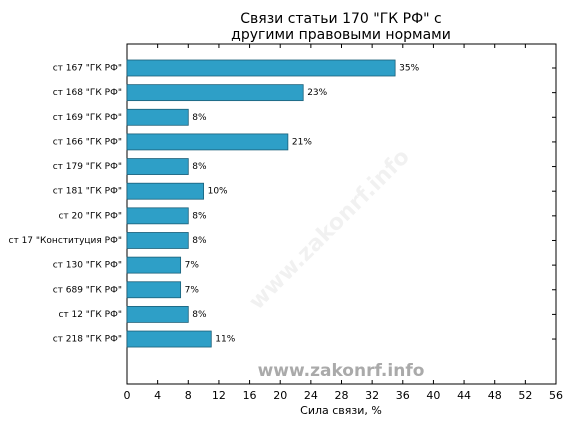 This screenshot has height=432, width=576. Describe the element at coordinates (341, 35) in the screenshot. I see `chart-title: другими правовыми нормами` at that location.